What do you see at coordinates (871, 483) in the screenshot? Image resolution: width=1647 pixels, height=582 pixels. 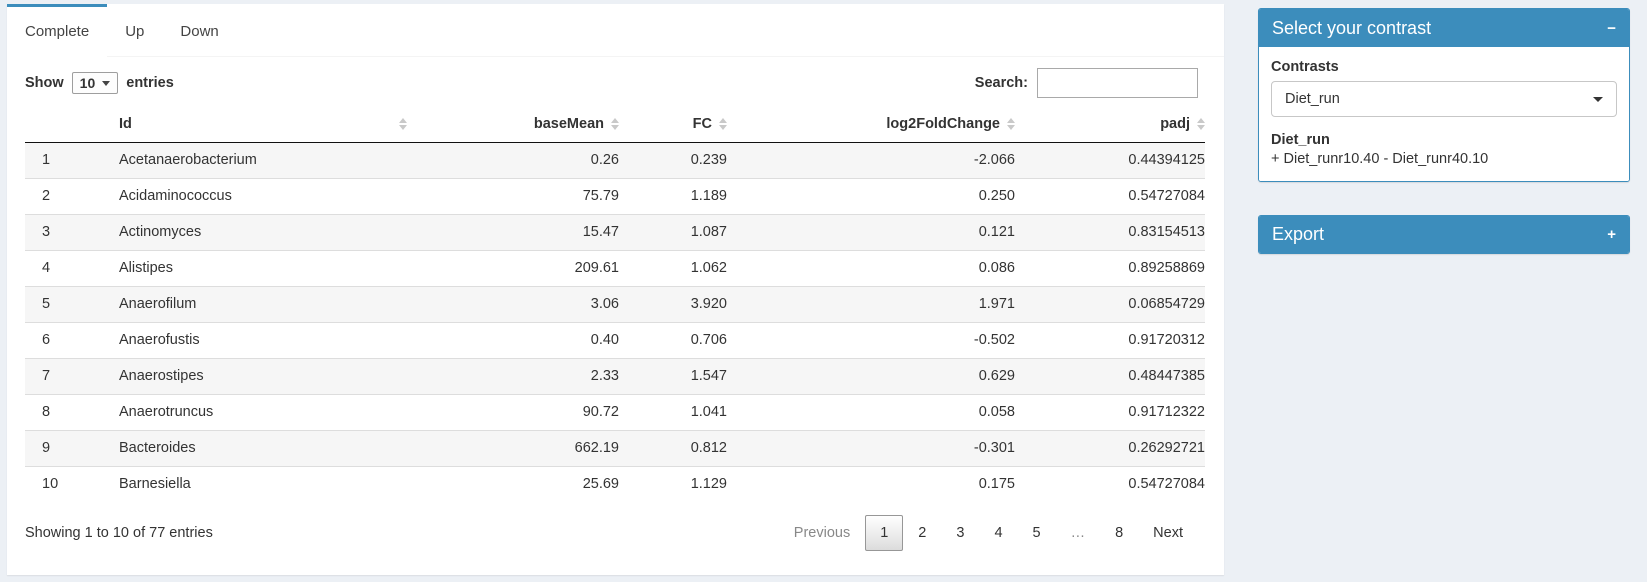 I see `cell-log2foldchange: 0.175` at bounding box center [871, 483].